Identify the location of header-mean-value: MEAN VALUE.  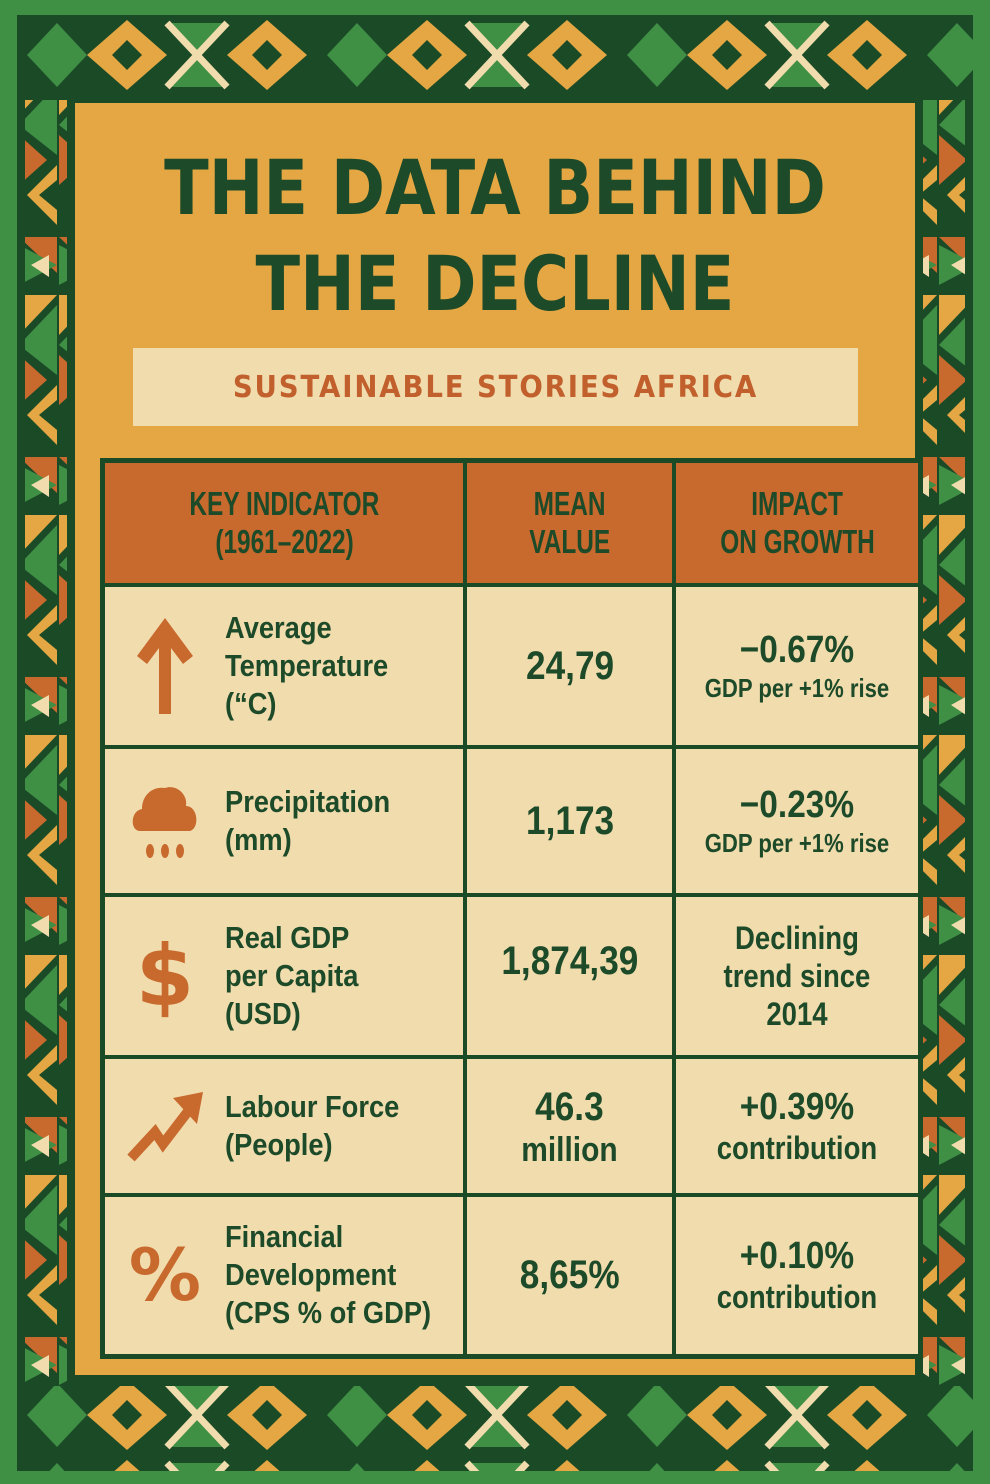
(570, 522).